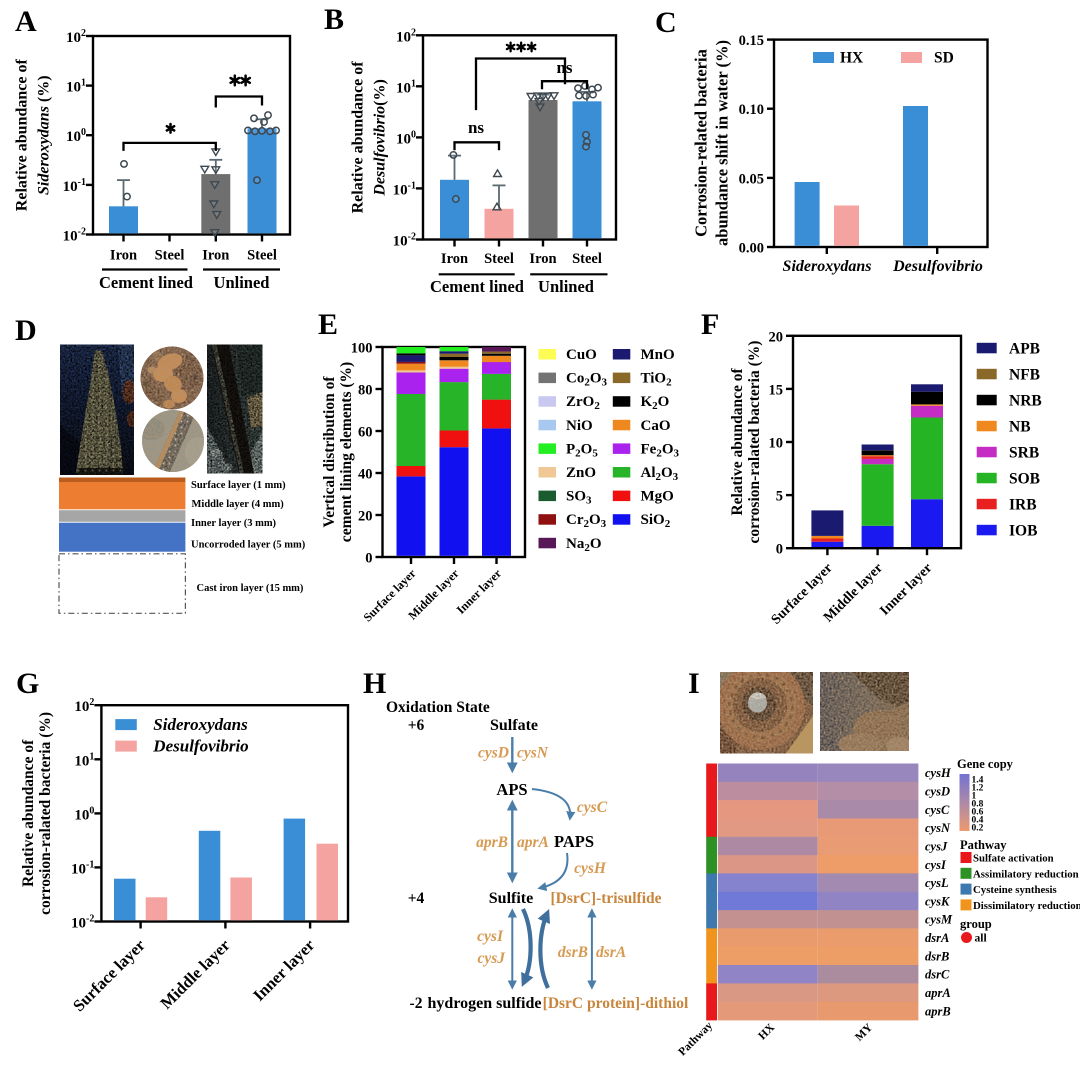 Image resolution: width=1080 pixels, height=1067 pixels. What do you see at coordinates (234, 523) in the screenshot?
I see `svg-text: Inner layer (3 mm)` at bounding box center [234, 523].